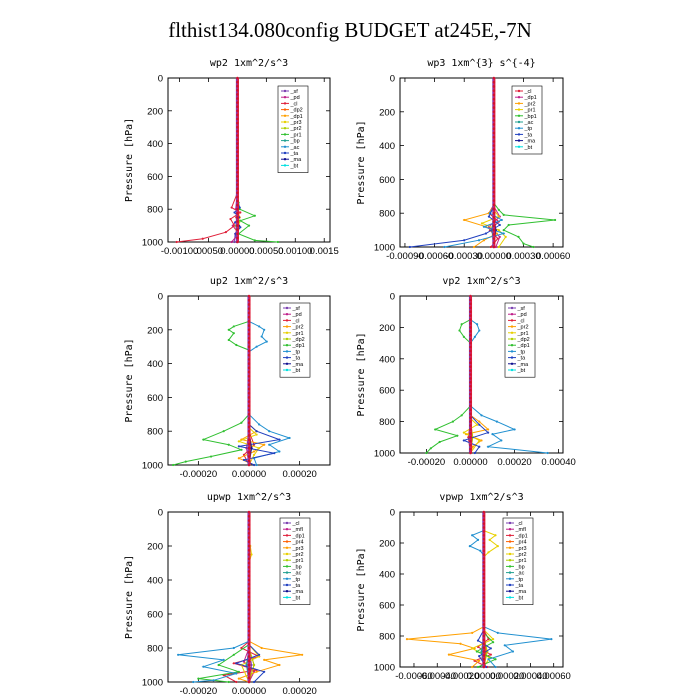 The width and height of the screenshot is (700, 700). What do you see at coordinates (519, 580) in the screenshot?
I see `legend-label: _tp` at bounding box center [519, 580].